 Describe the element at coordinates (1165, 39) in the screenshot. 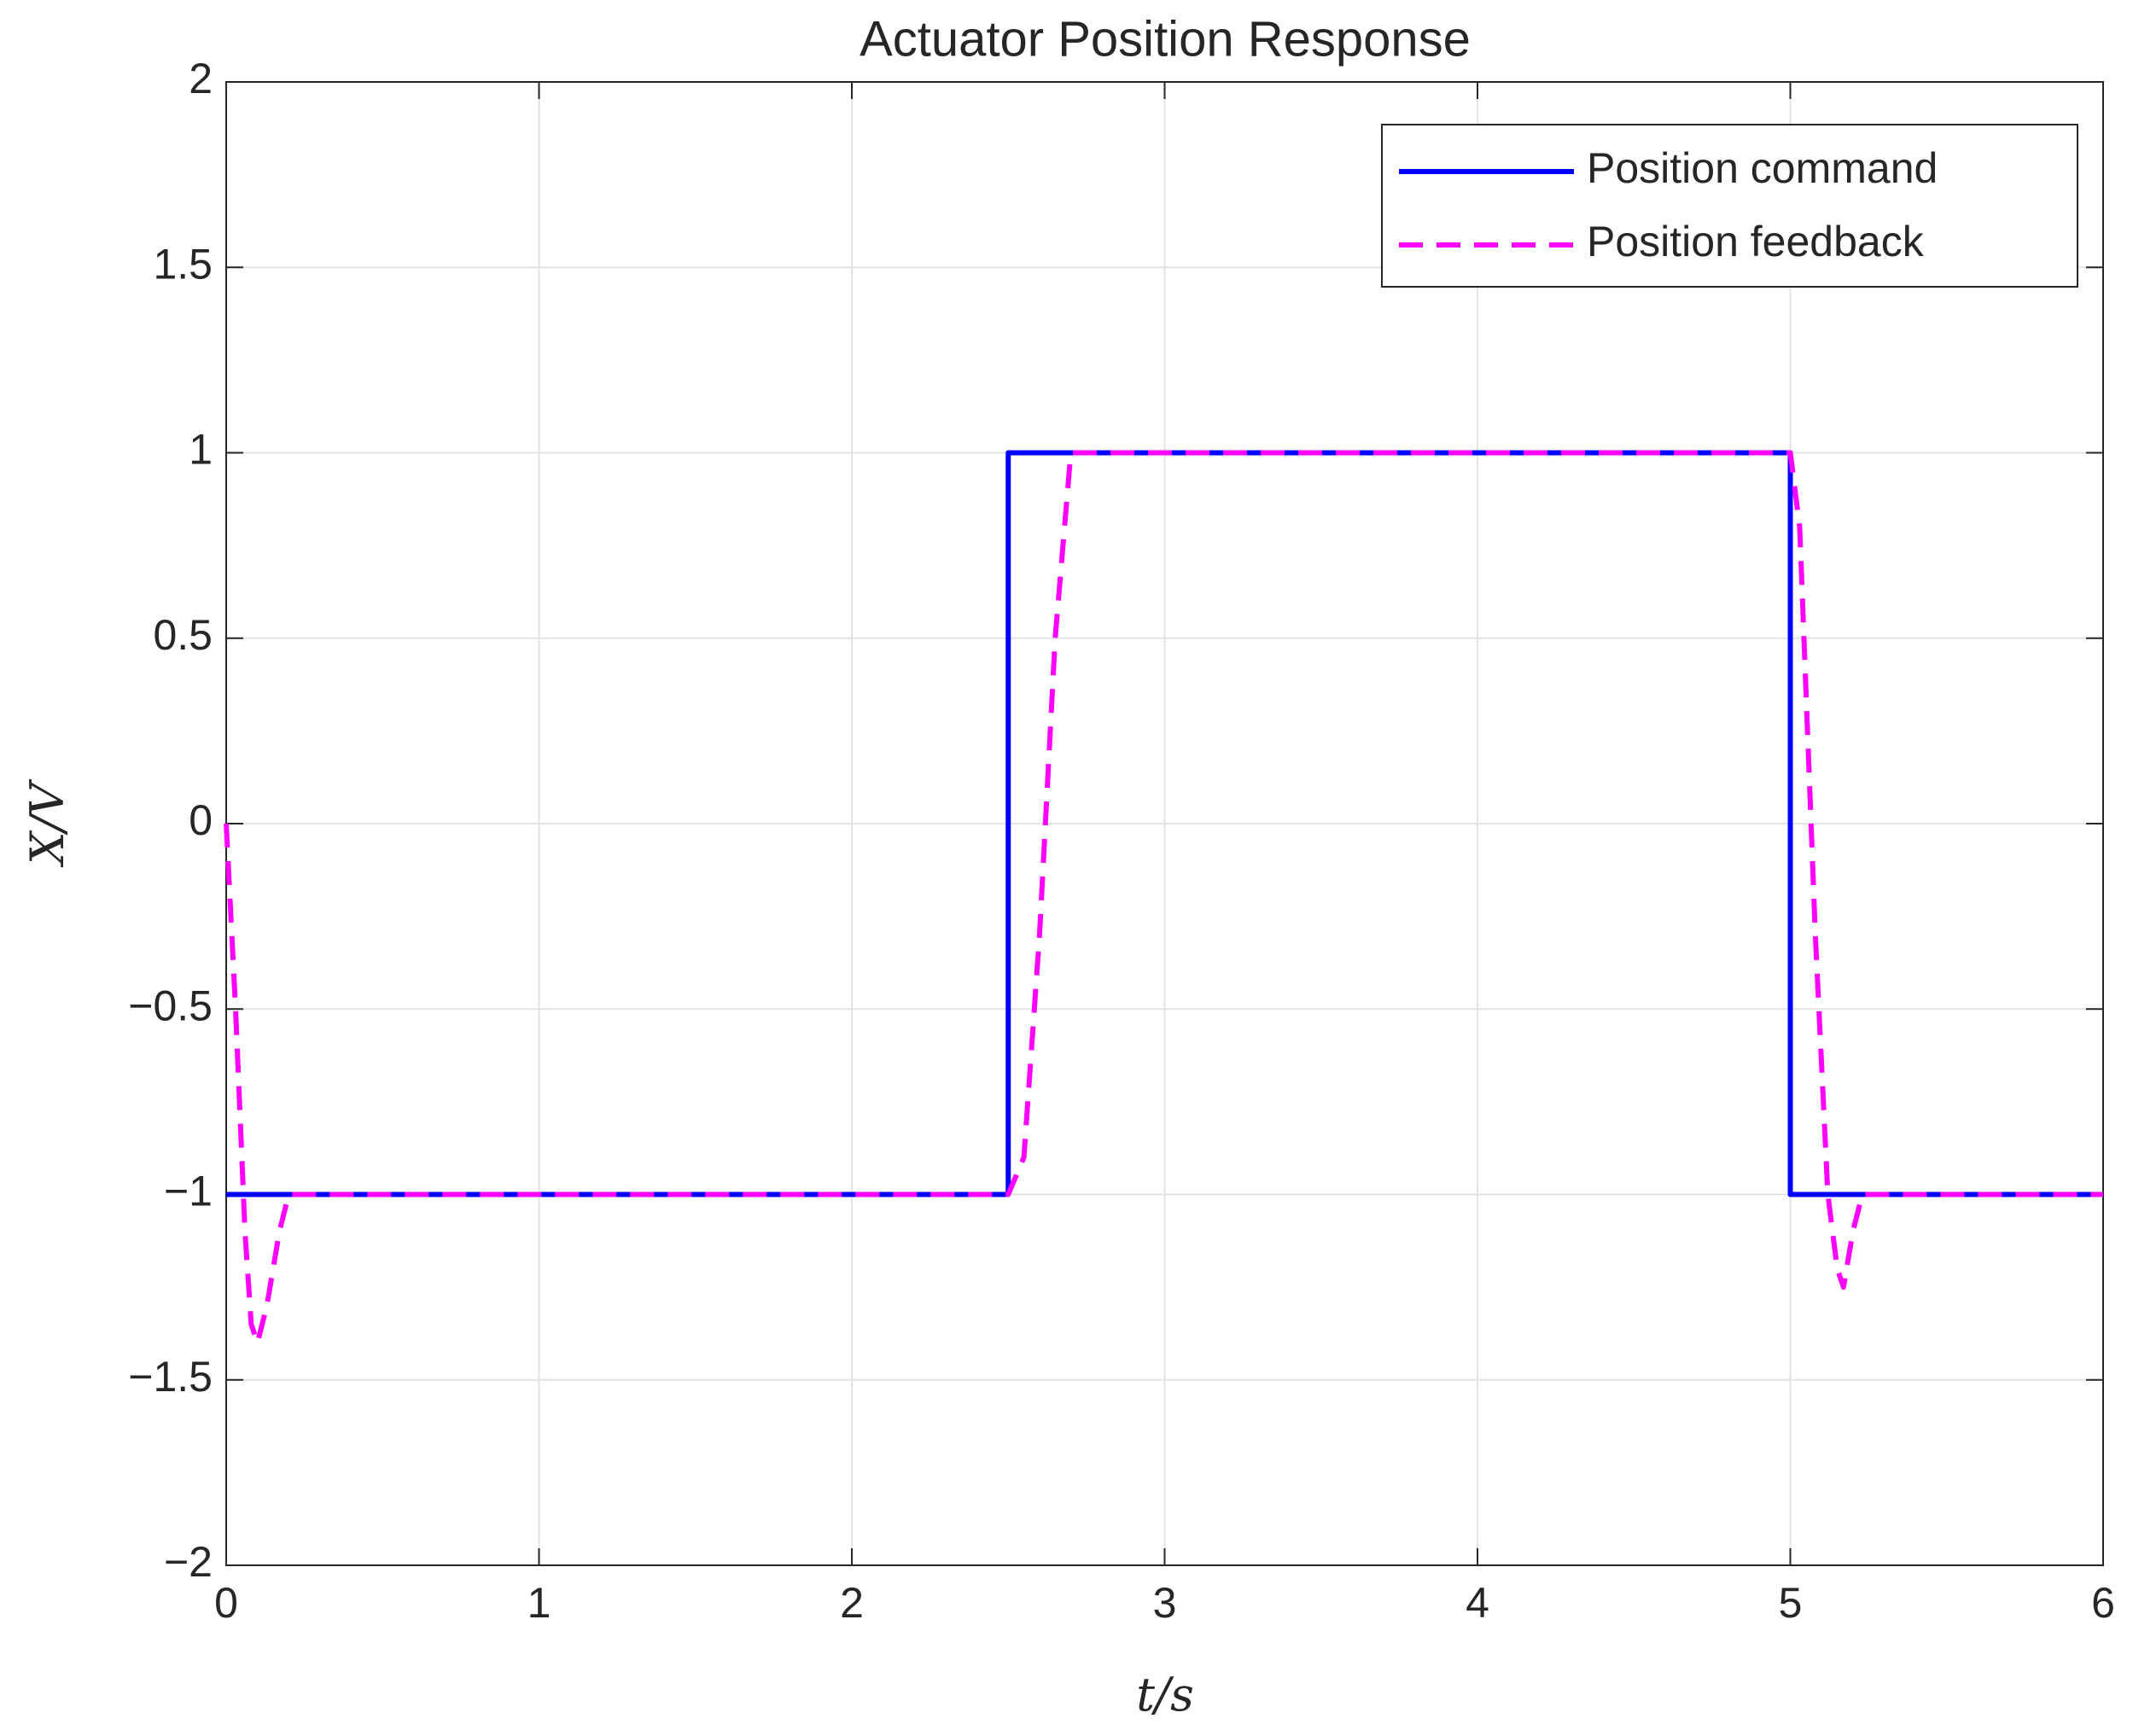

I see `chart-title: Actuator Position Response` at that location.